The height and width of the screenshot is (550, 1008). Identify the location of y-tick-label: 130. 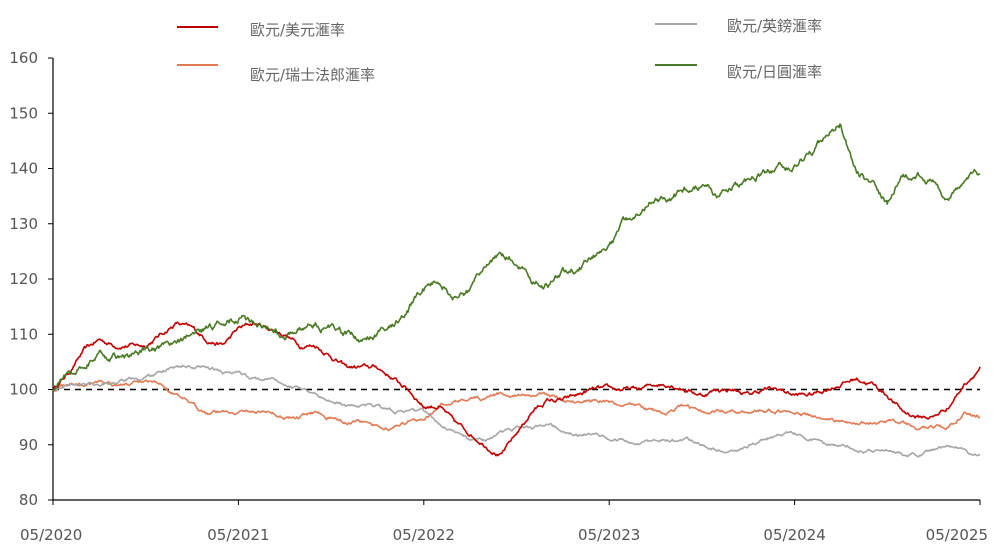
(23, 224).